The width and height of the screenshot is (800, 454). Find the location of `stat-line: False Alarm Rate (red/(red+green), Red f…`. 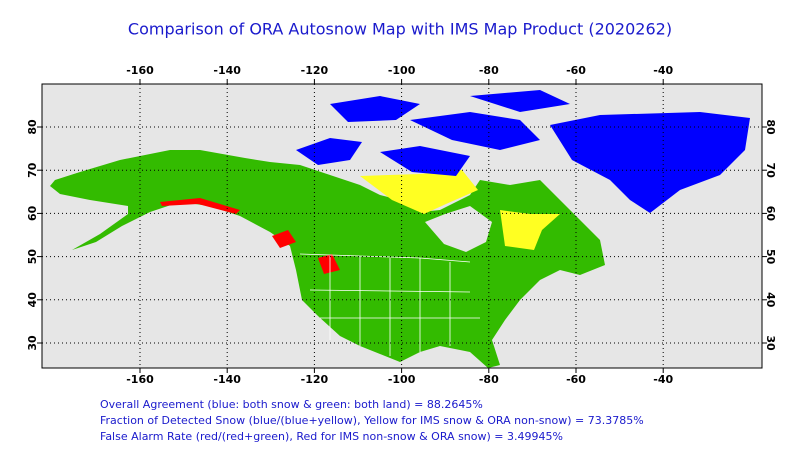

stat-line: False Alarm Rate (red/(red+green), Red f… is located at coordinates (331, 436).